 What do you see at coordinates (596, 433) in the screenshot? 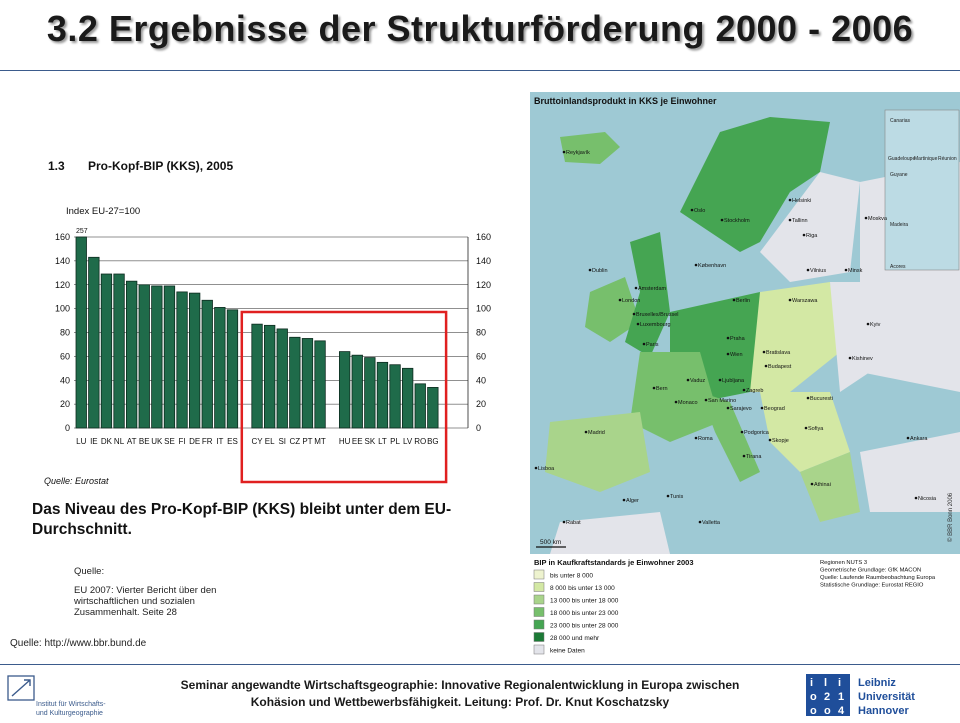
I see `city-label: Madrid` at bounding box center [596, 433].